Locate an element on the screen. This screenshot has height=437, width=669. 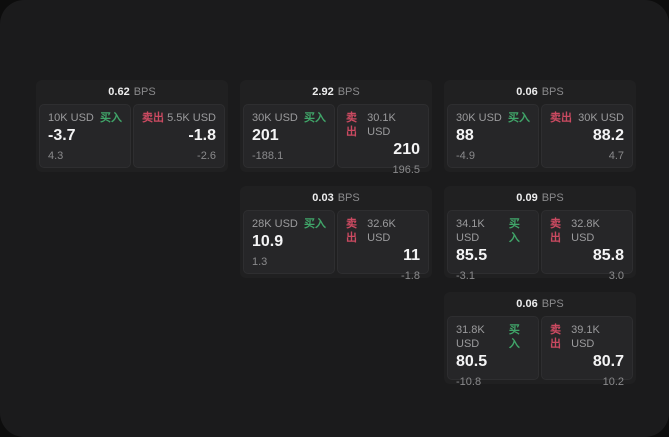
sell-change: 3.0 is located at coordinates (616, 276).